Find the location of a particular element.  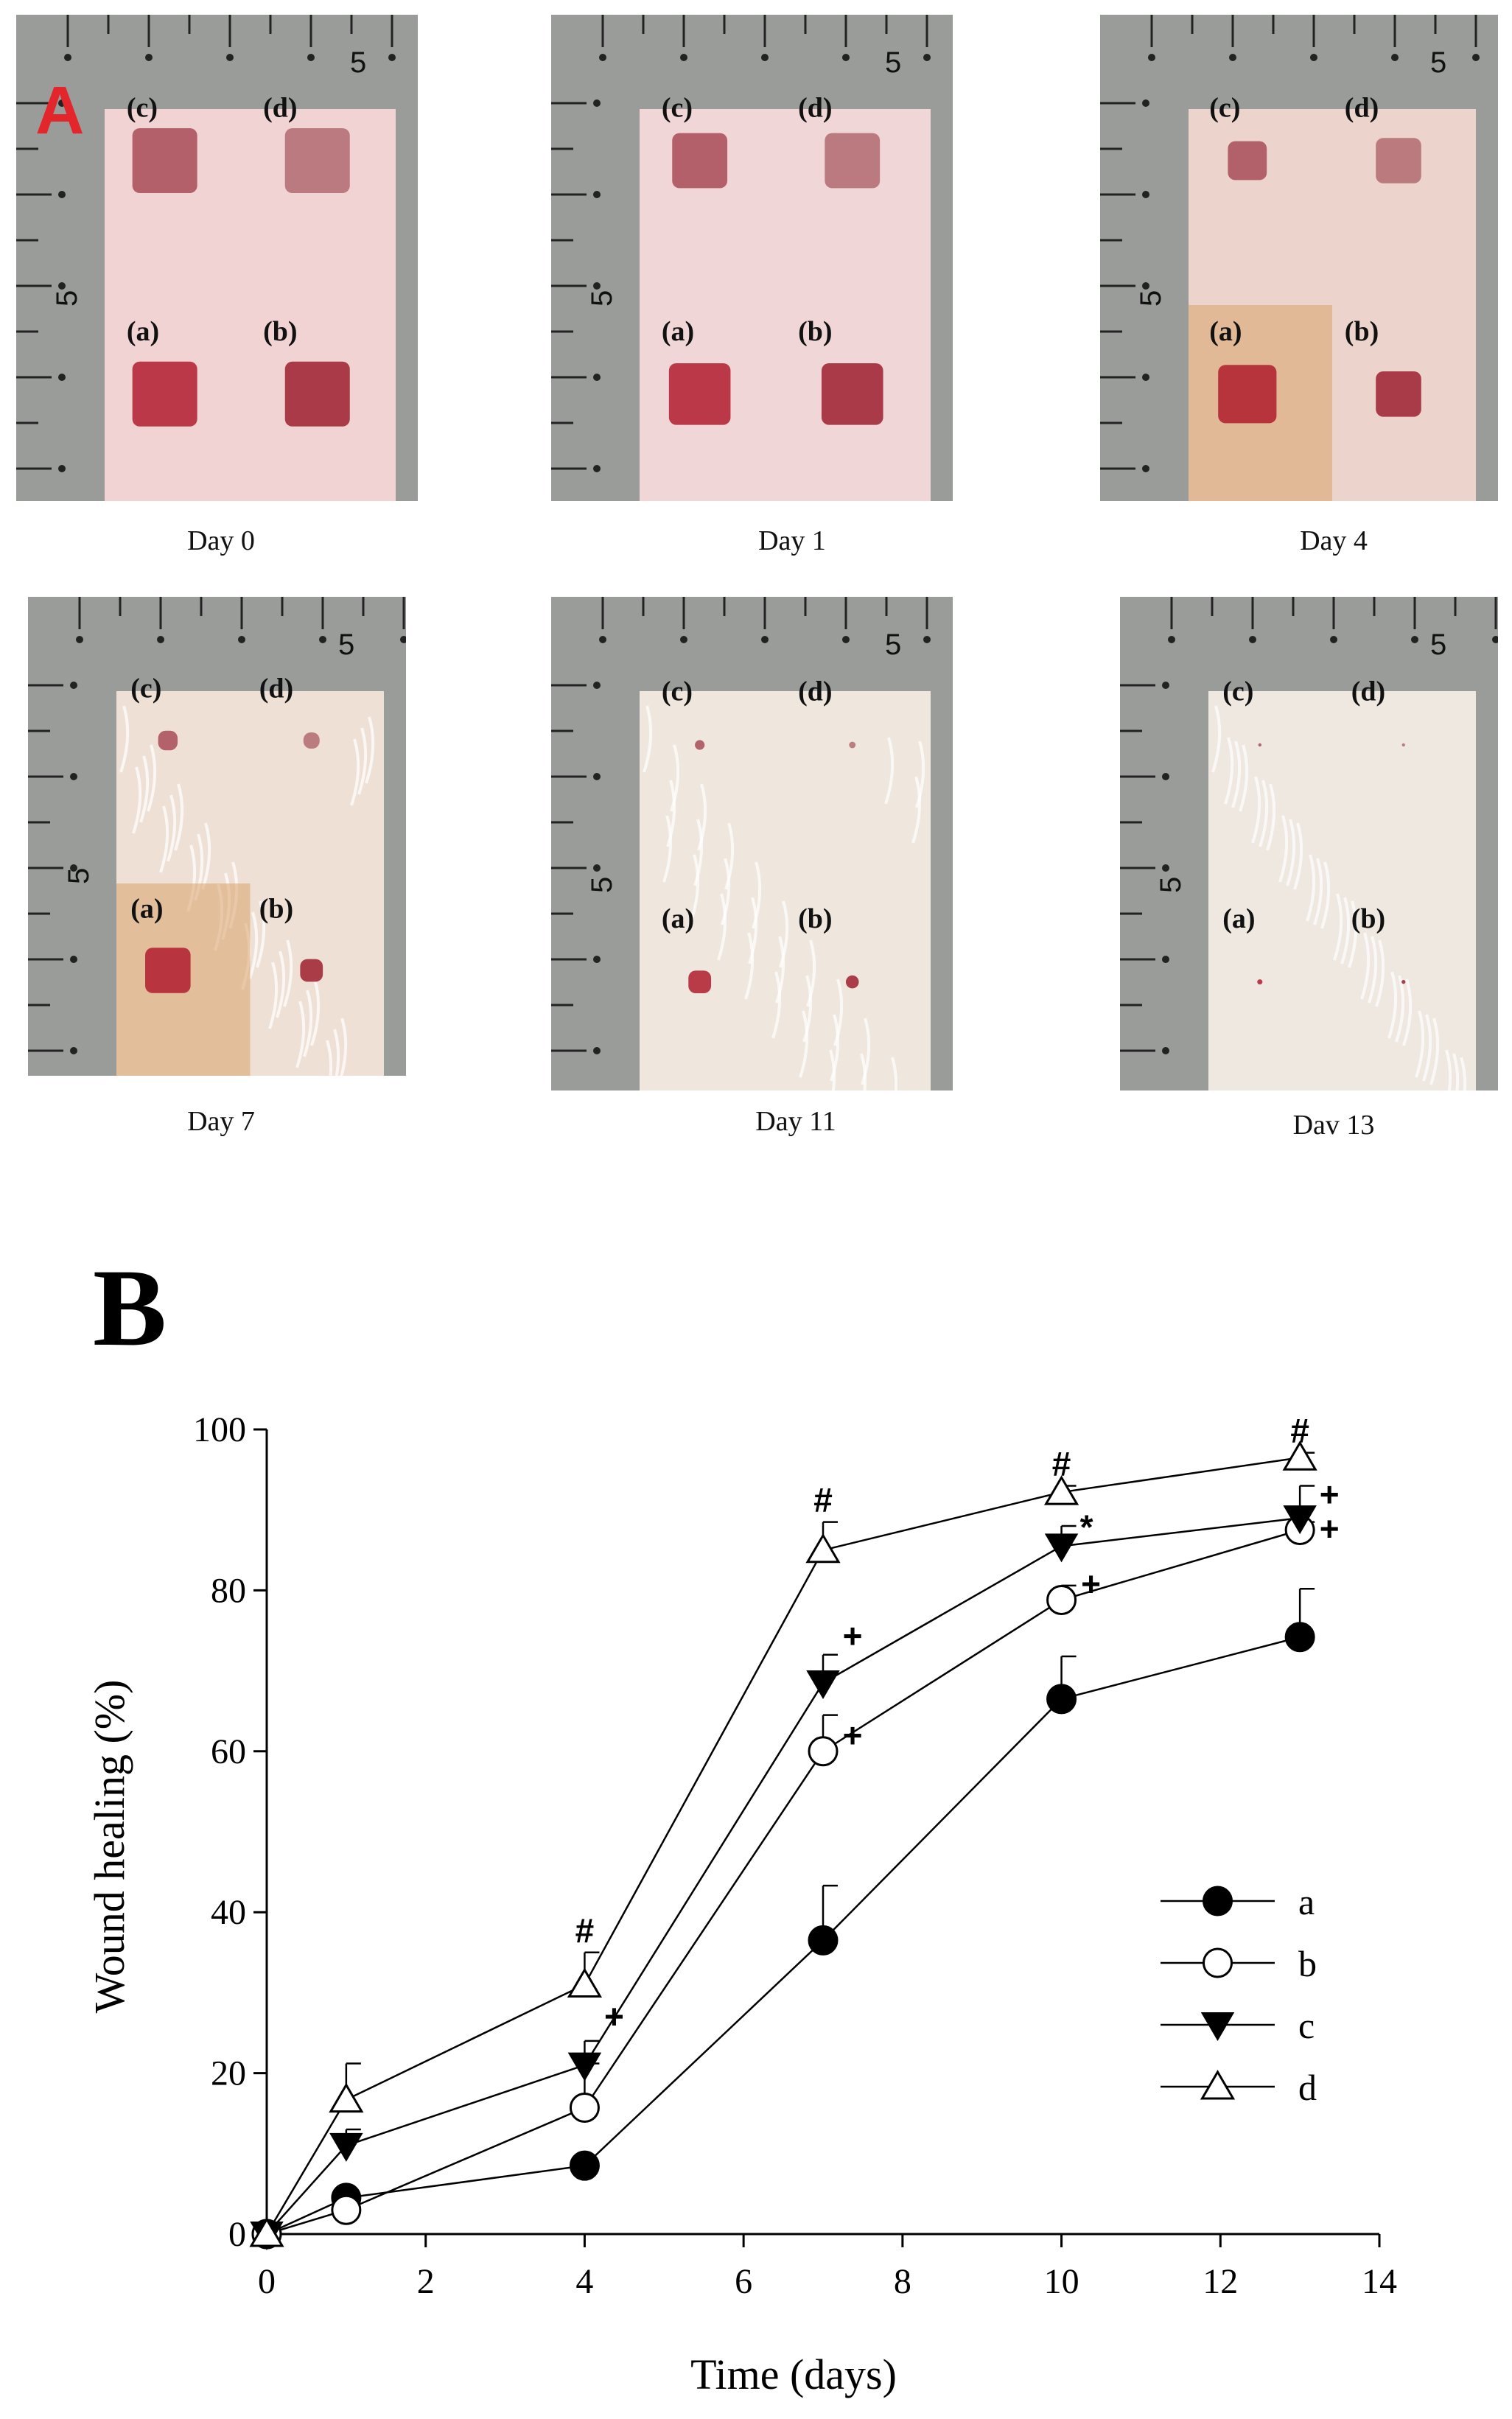

y-tick-label: 20 is located at coordinates (228, 2073).